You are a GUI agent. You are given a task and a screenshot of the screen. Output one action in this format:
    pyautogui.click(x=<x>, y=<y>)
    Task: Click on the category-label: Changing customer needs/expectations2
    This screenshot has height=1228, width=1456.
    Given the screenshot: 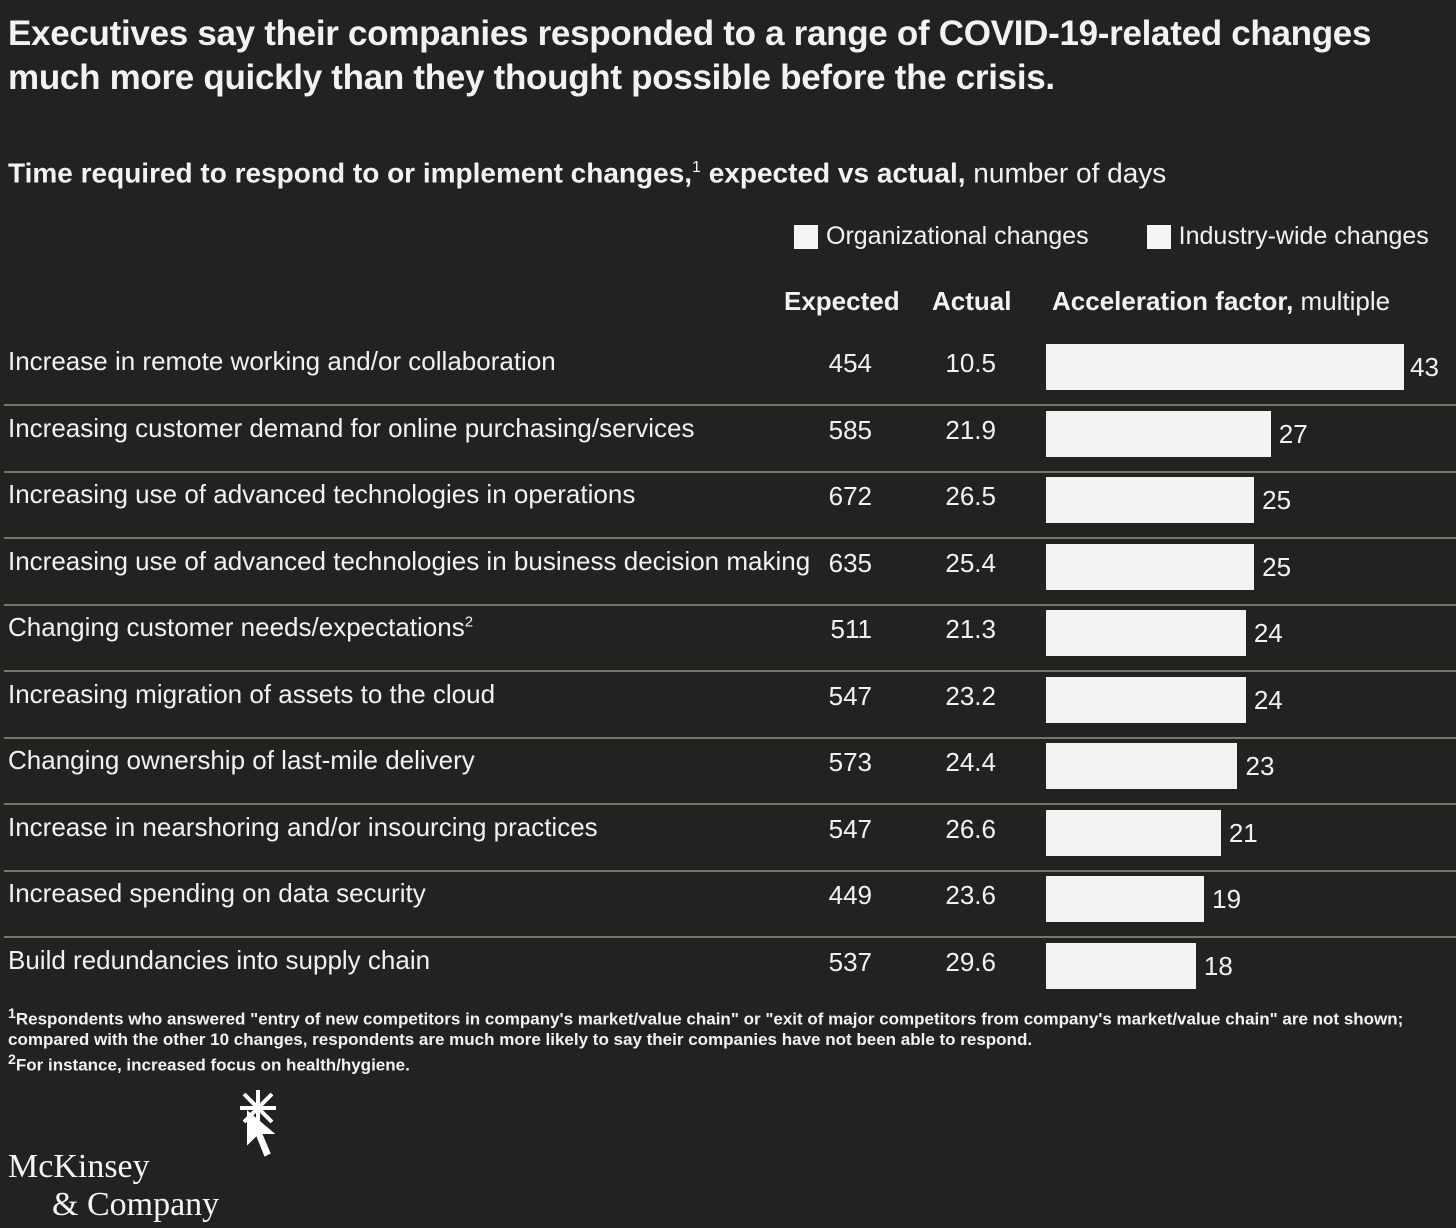 What is the action you would take?
    pyautogui.click(x=241, y=627)
    